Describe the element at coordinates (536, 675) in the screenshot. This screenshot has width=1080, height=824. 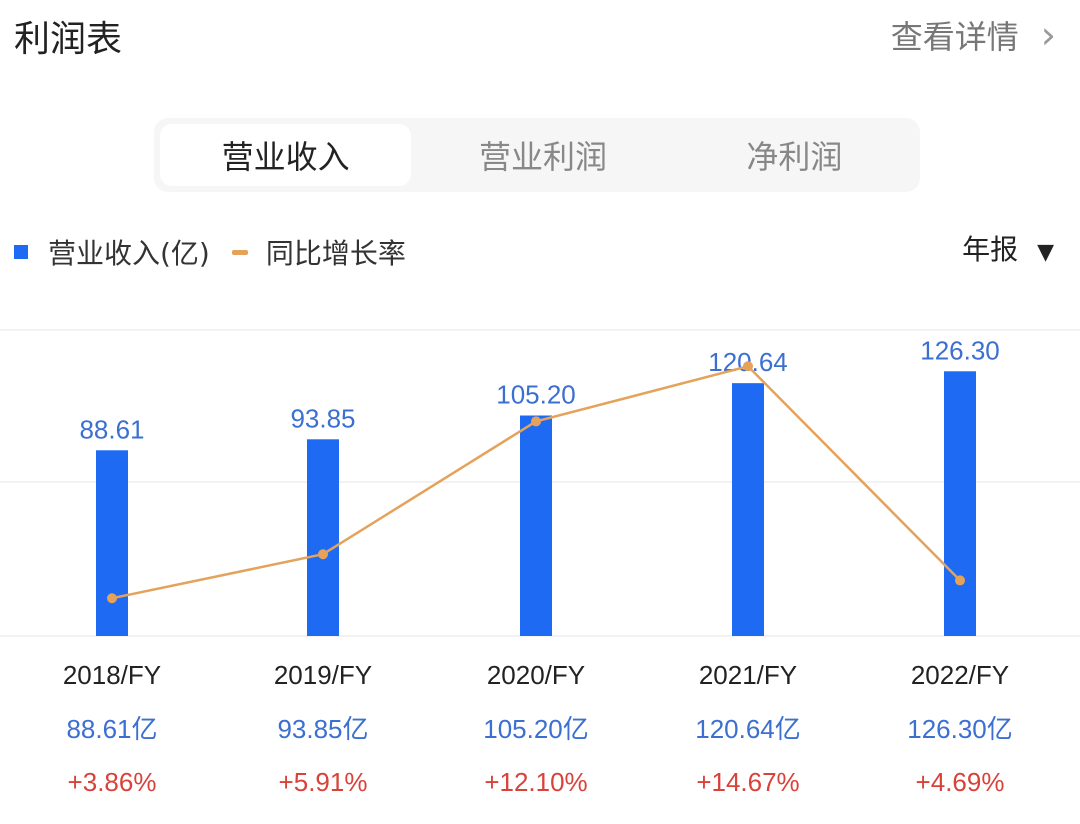
I see `x-tick-label: 2020/FY` at that location.